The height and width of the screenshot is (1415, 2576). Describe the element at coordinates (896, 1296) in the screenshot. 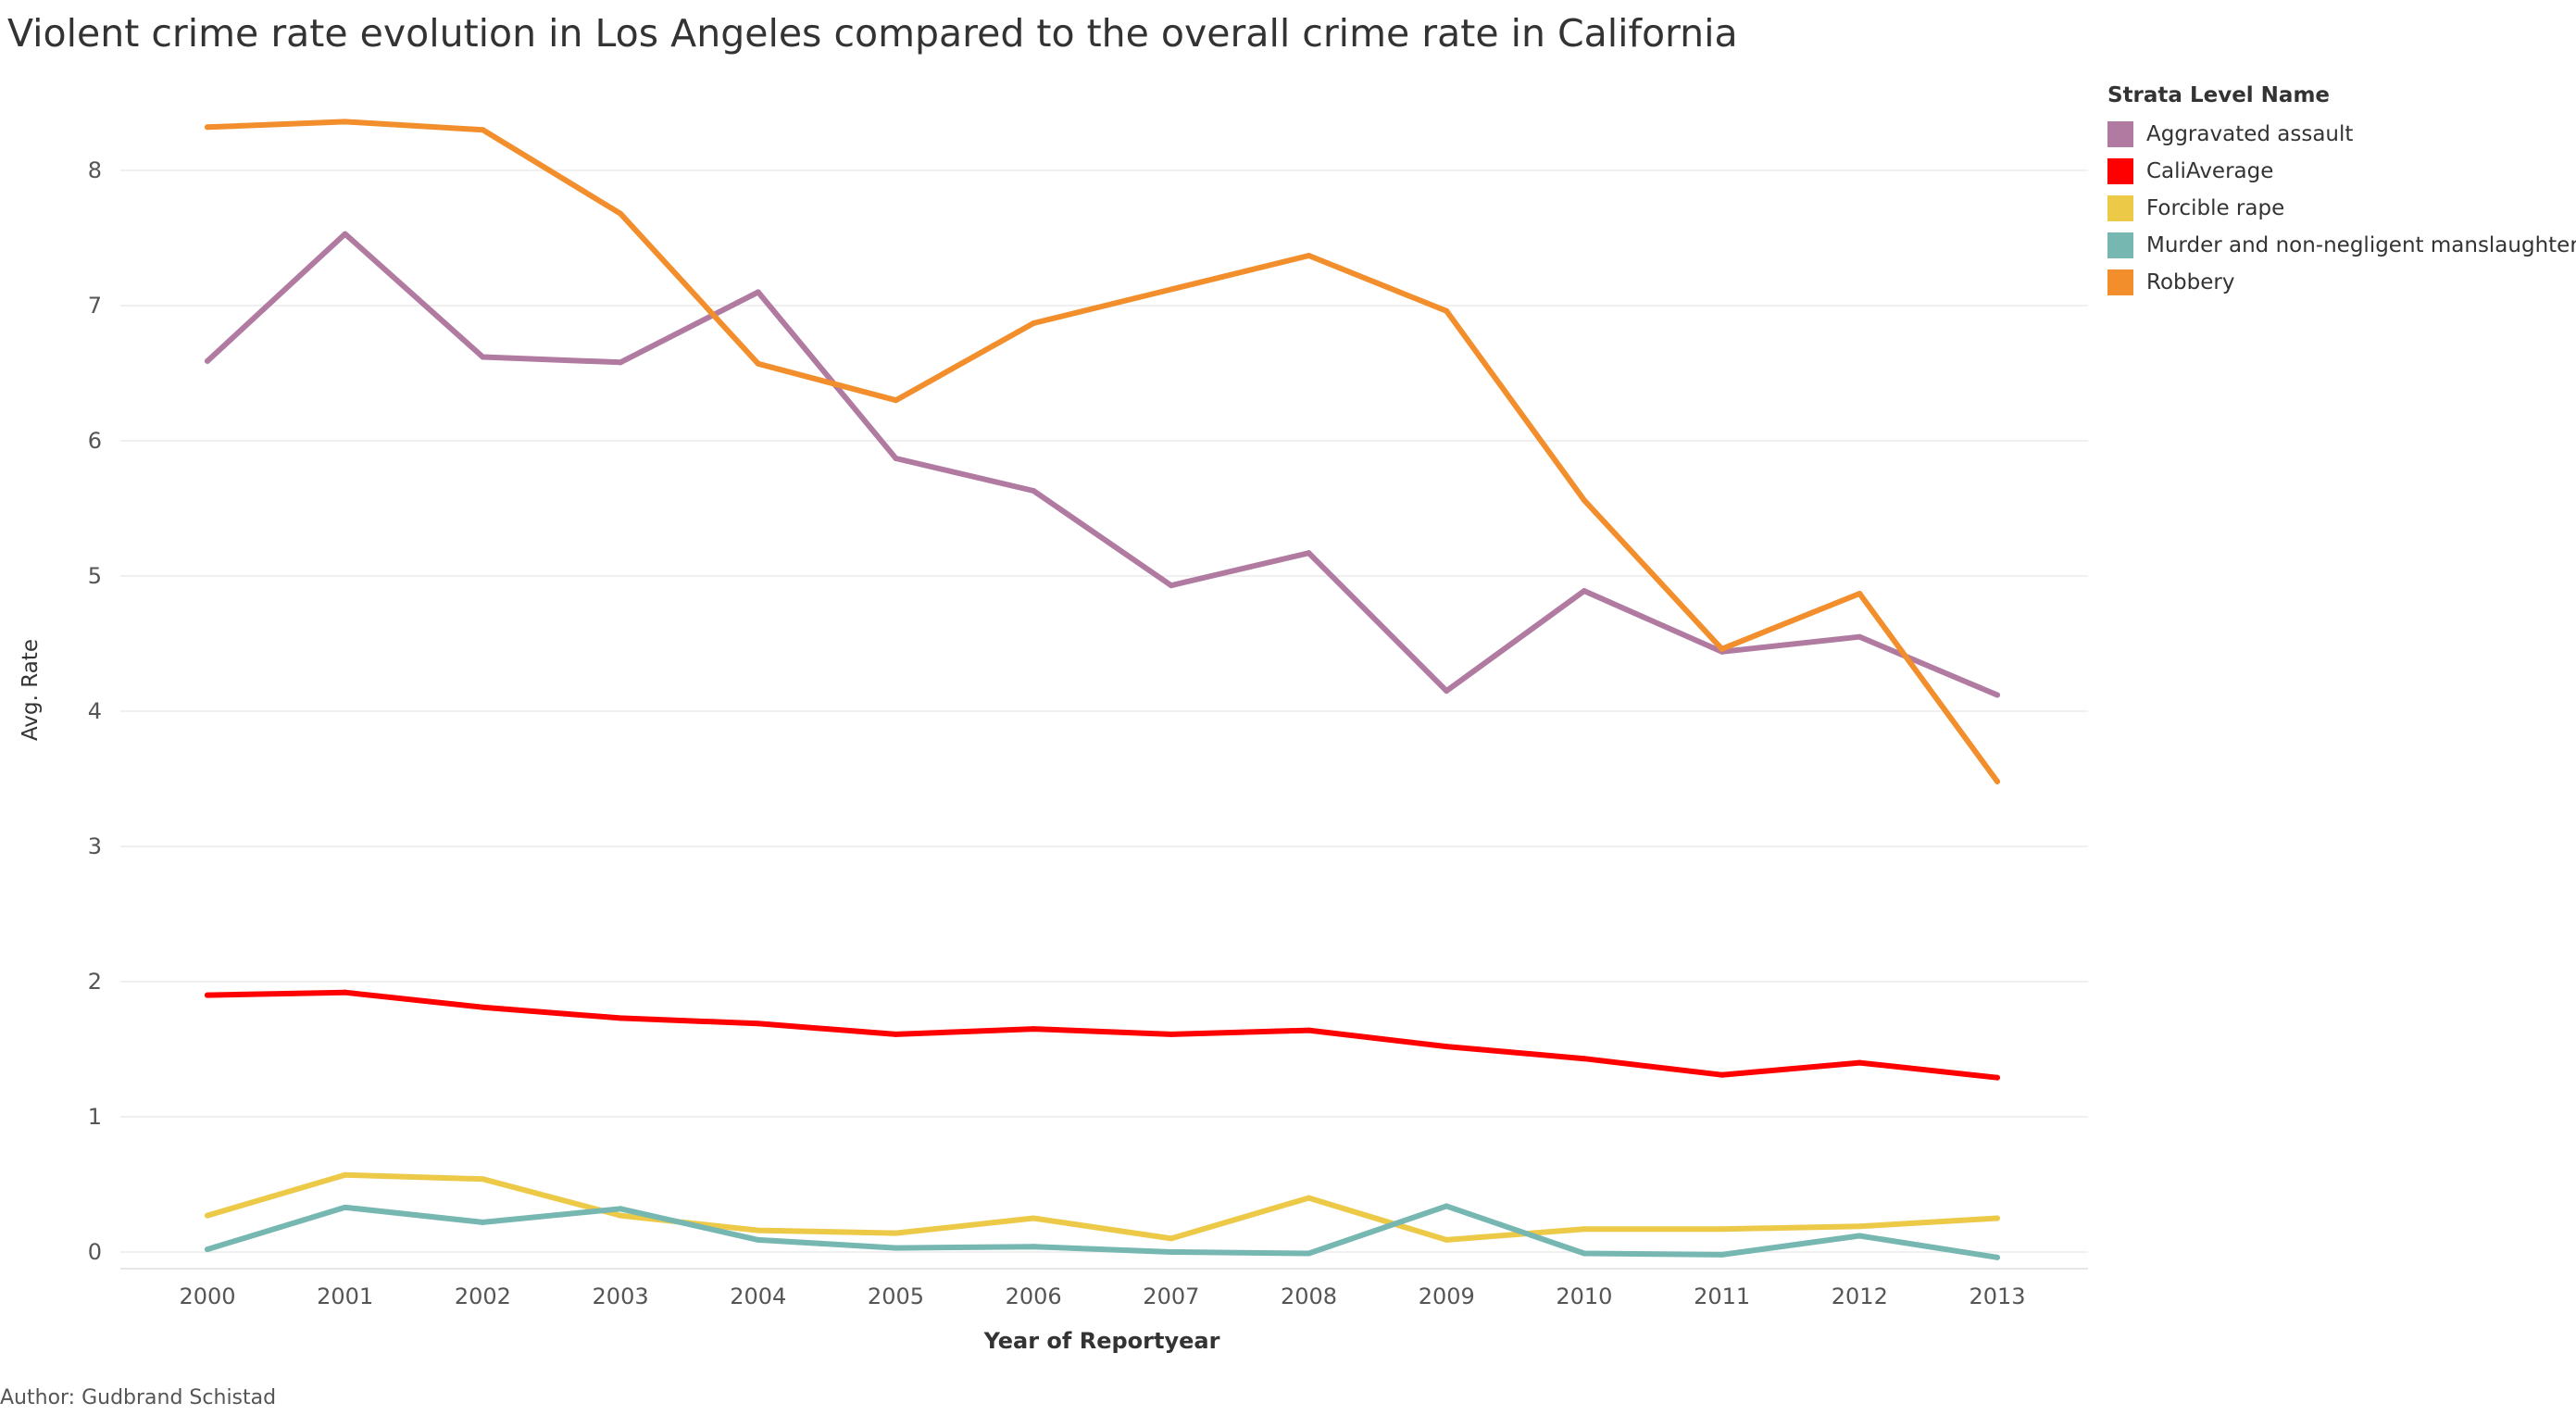

I see `x-tick-label: 2005` at that location.